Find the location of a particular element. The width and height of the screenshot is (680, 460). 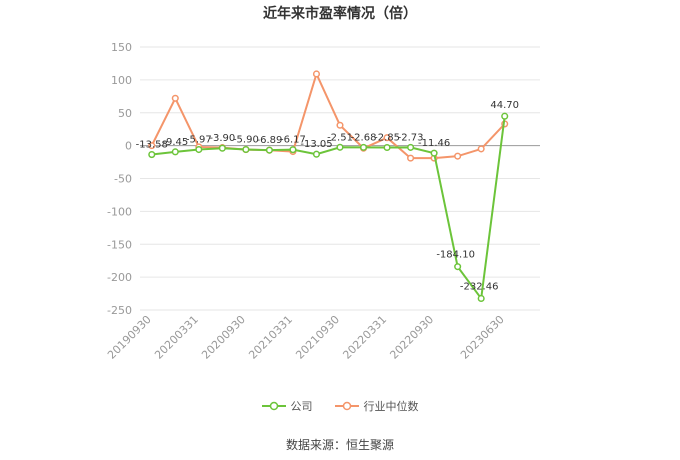

series-line-industry-median is located at coordinates (328, 115).